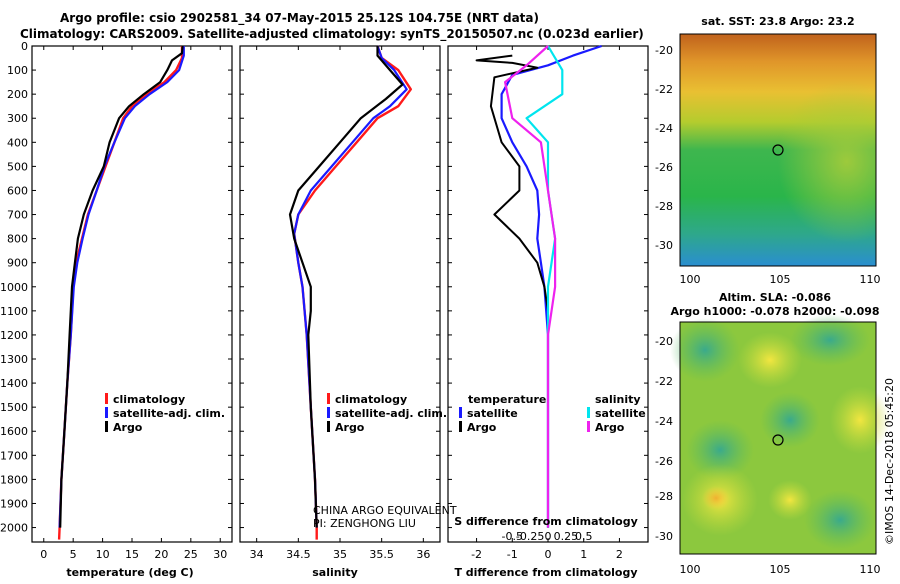  Describe the element at coordinates (620, 413) in the screenshot. I see `legend-label-s-satellite: satellite` at that location.